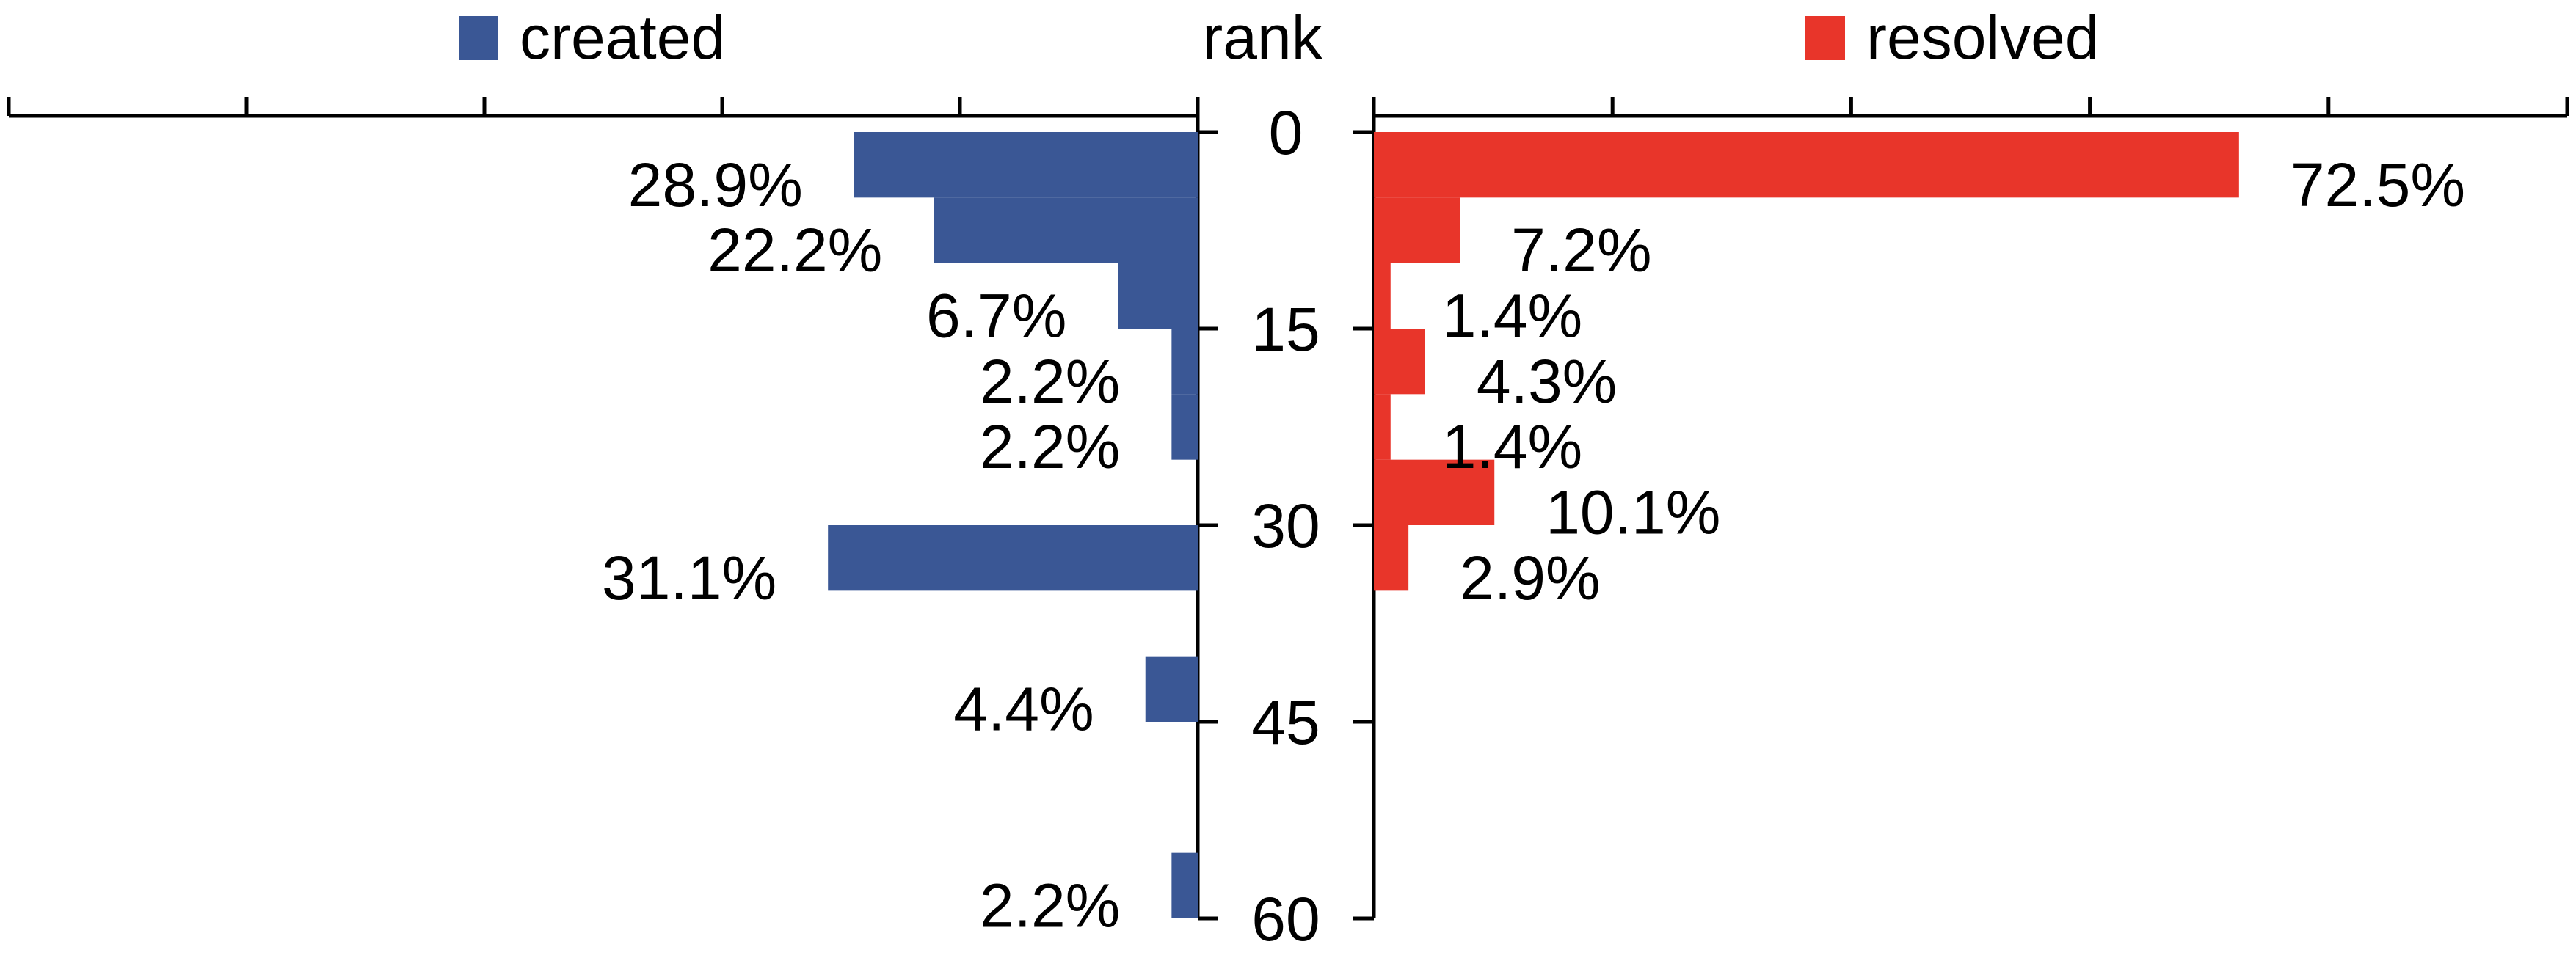  What do you see at coordinates (1285, 329) in the screenshot?
I see `rank-tick-label: 15` at bounding box center [1285, 329].